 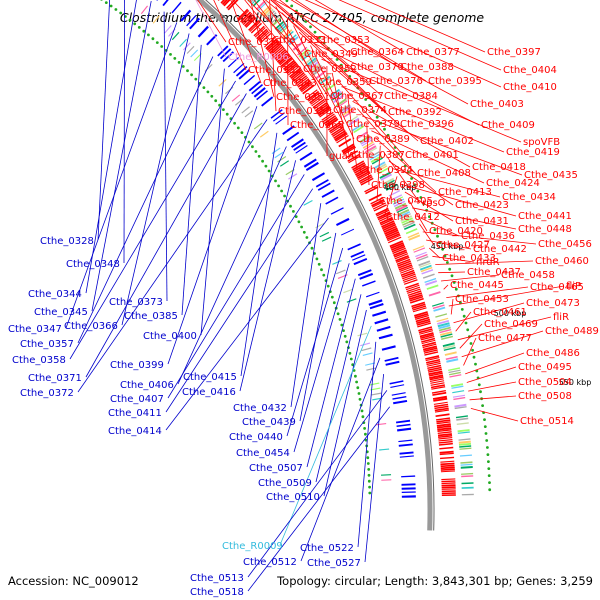 What do you see at coordinates (255, 42) in the screenshot?
I see `forward-gene-label: Cthe_0319` at bounding box center [255, 42].